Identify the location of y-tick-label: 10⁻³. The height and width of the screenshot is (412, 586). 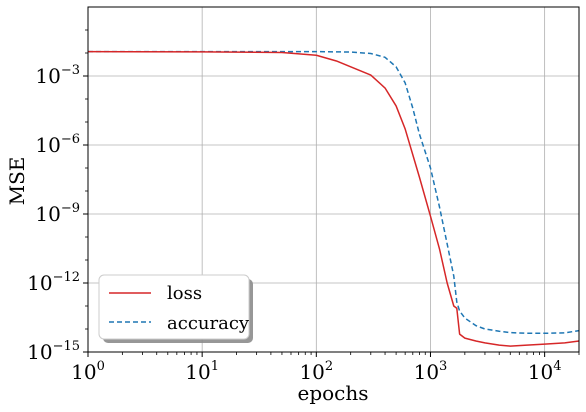
(57, 75).